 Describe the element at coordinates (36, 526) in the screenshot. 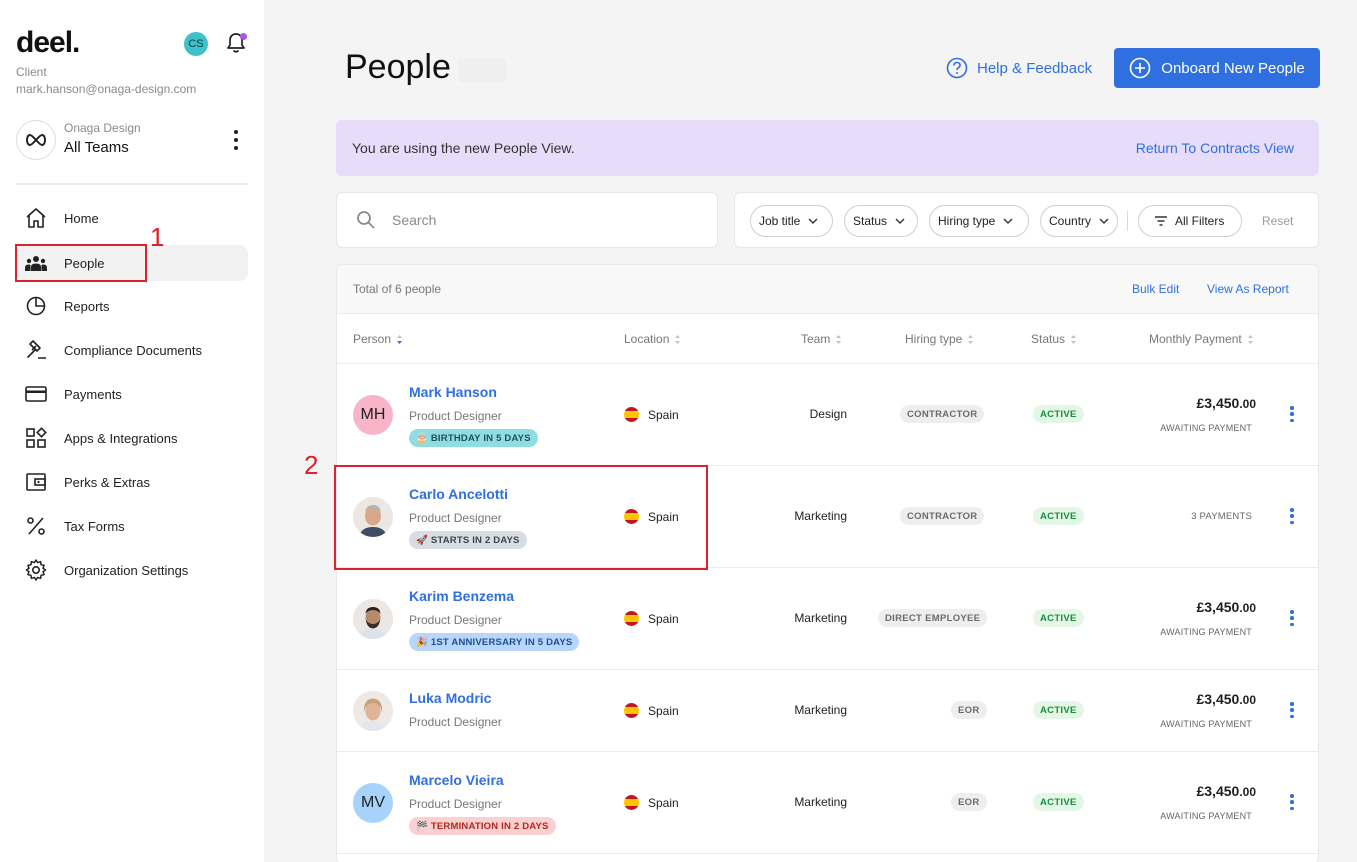

I see `percent-icon` at that location.